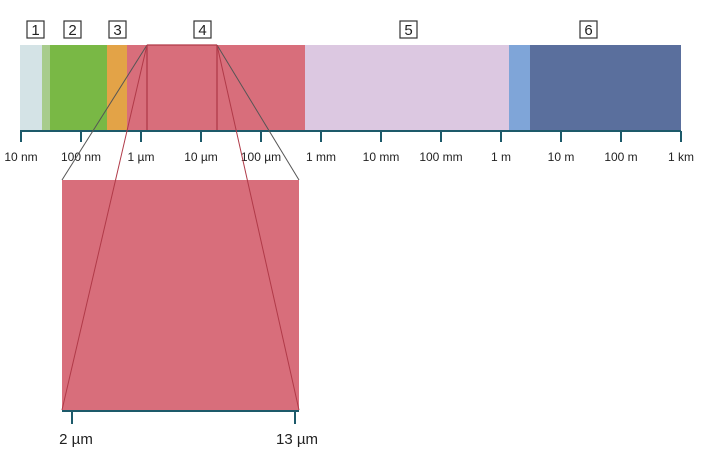 This screenshot has height=470, width=709. I want to click on band-radio, so click(605, 88).